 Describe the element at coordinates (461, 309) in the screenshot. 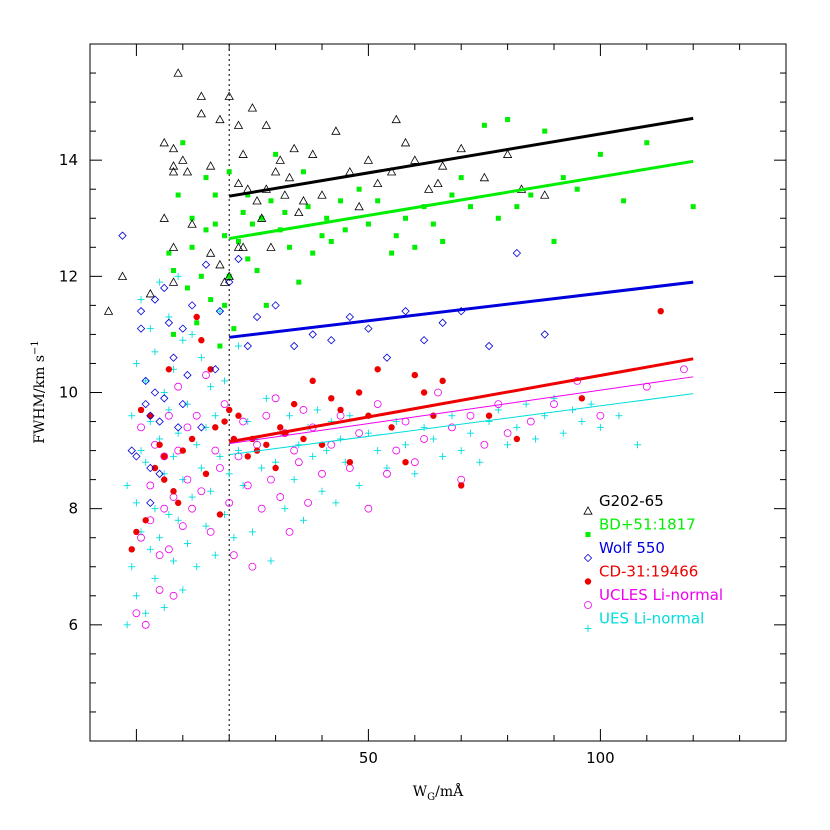

I see `fit-line` at that location.